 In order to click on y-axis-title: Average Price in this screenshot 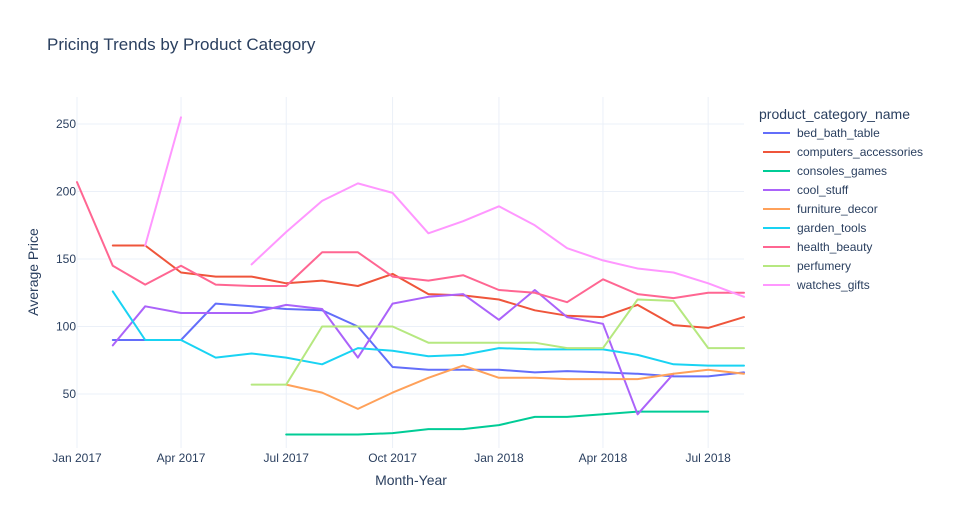, I will do `click(33, 272)`.